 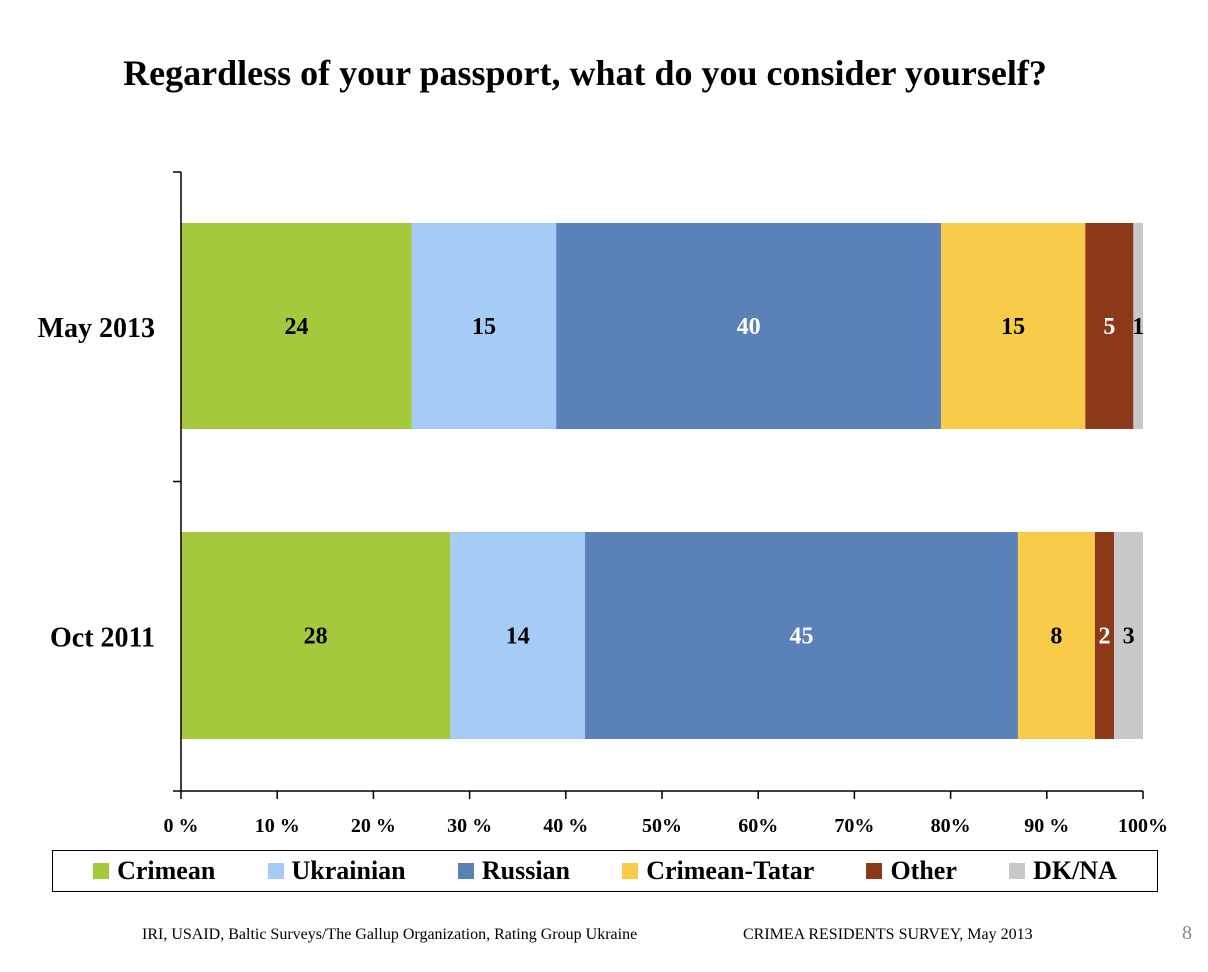 What do you see at coordinates (1075, 870) in the screenshot?
I see `legend-label: DK/NA` at bounding box center [1075, 870].